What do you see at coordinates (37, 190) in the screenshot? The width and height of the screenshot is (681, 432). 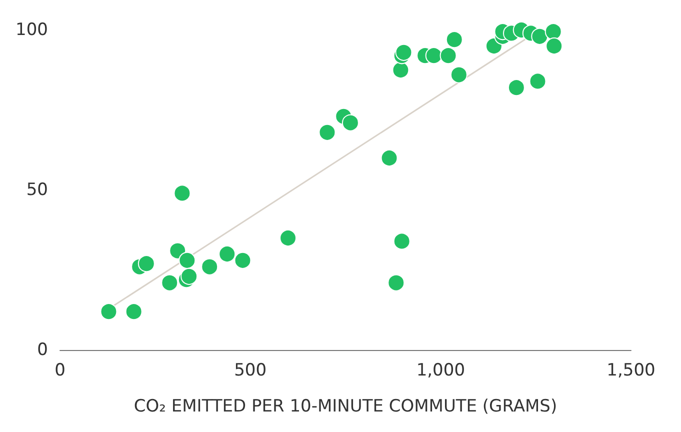 I see `y-tick-label: 50` at bounding box center [37, 190].